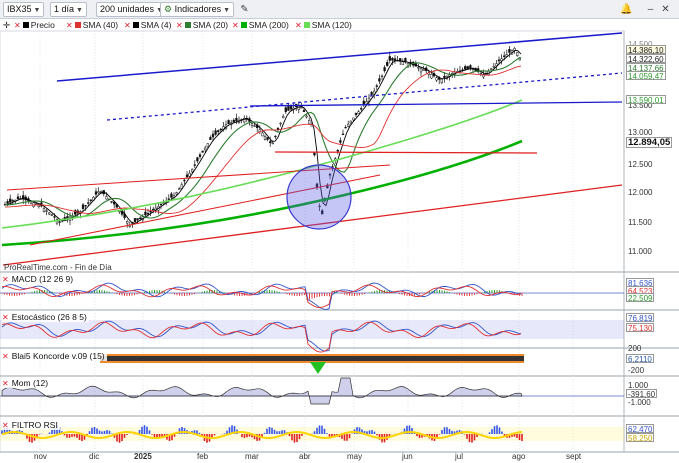 This screenshot has width=679, height=463. Describe the element at coordinates (261, 337) in the screenshot. I see `stoch-d-line` at that location.